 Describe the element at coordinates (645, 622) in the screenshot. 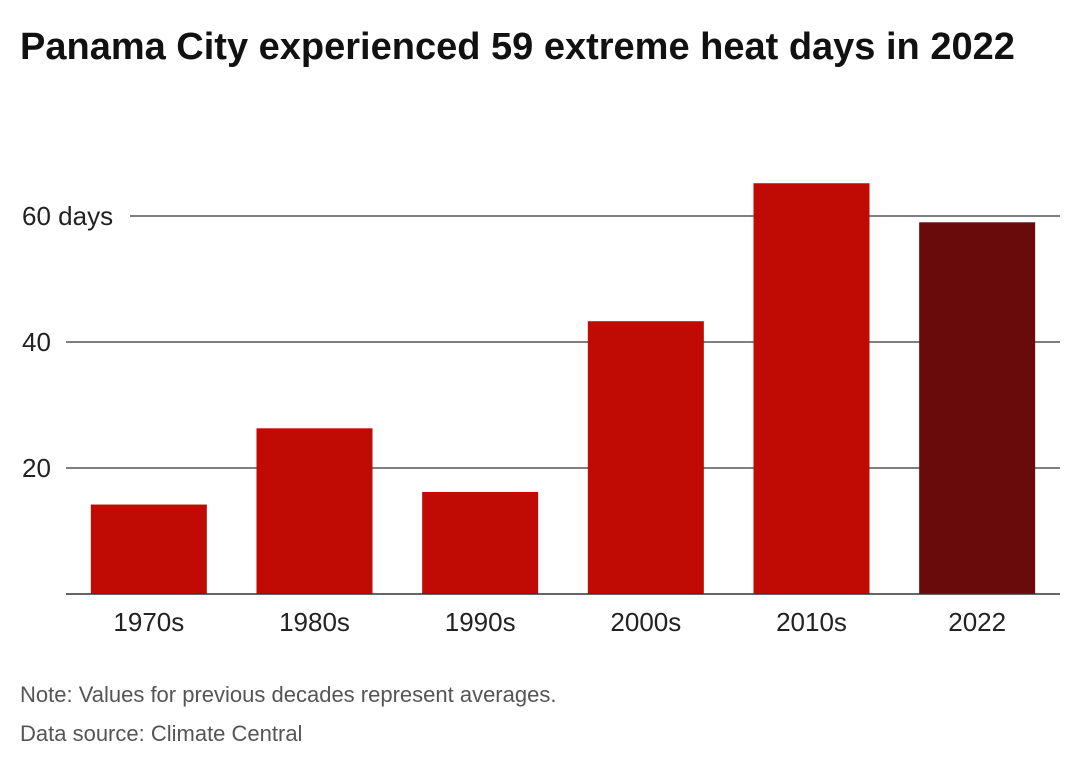

I see `x-tick-label: 2000s` at that location.